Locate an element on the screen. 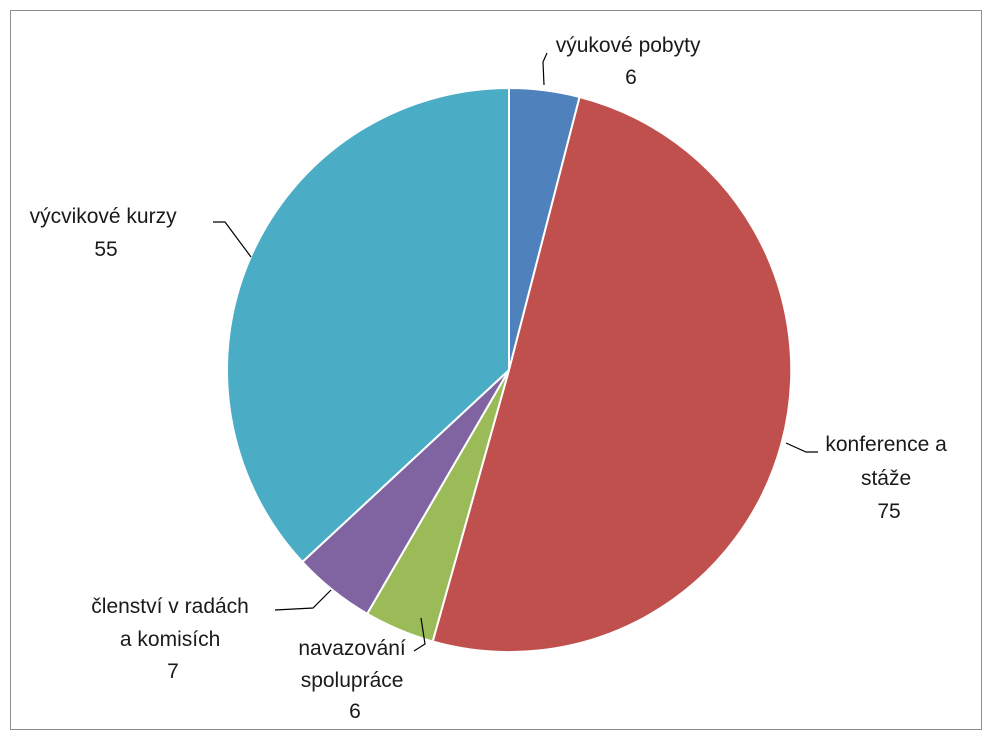 This screenshot has width=993, height=730. label-clenstvi-line-2: a komisích is located at coordinates (170, 639).